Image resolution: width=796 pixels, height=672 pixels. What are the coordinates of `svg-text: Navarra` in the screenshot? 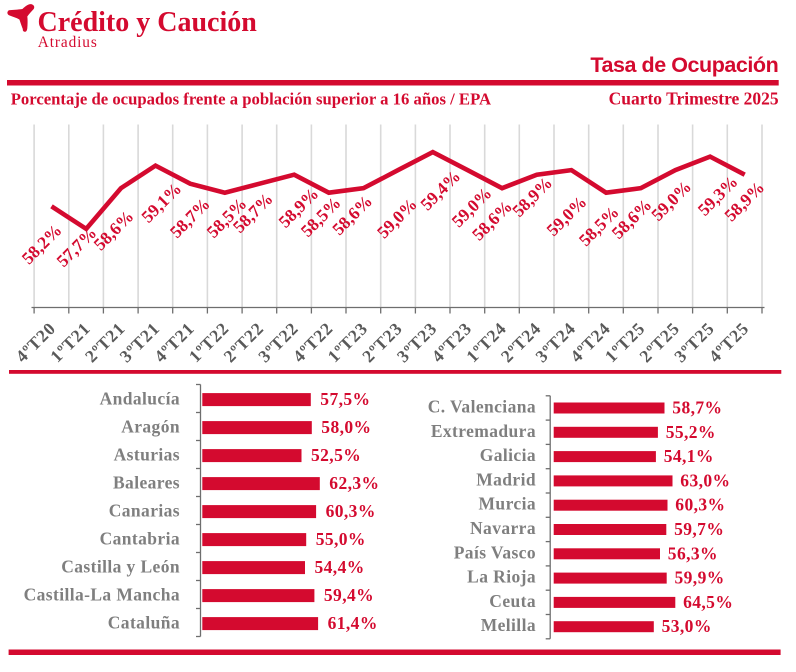 It's located at (503, 528).